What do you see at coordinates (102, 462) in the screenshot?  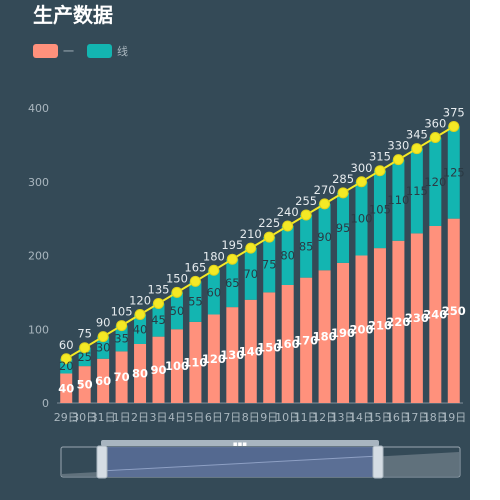 I see `zoom-left-handle` at bounding box center [102, 462].